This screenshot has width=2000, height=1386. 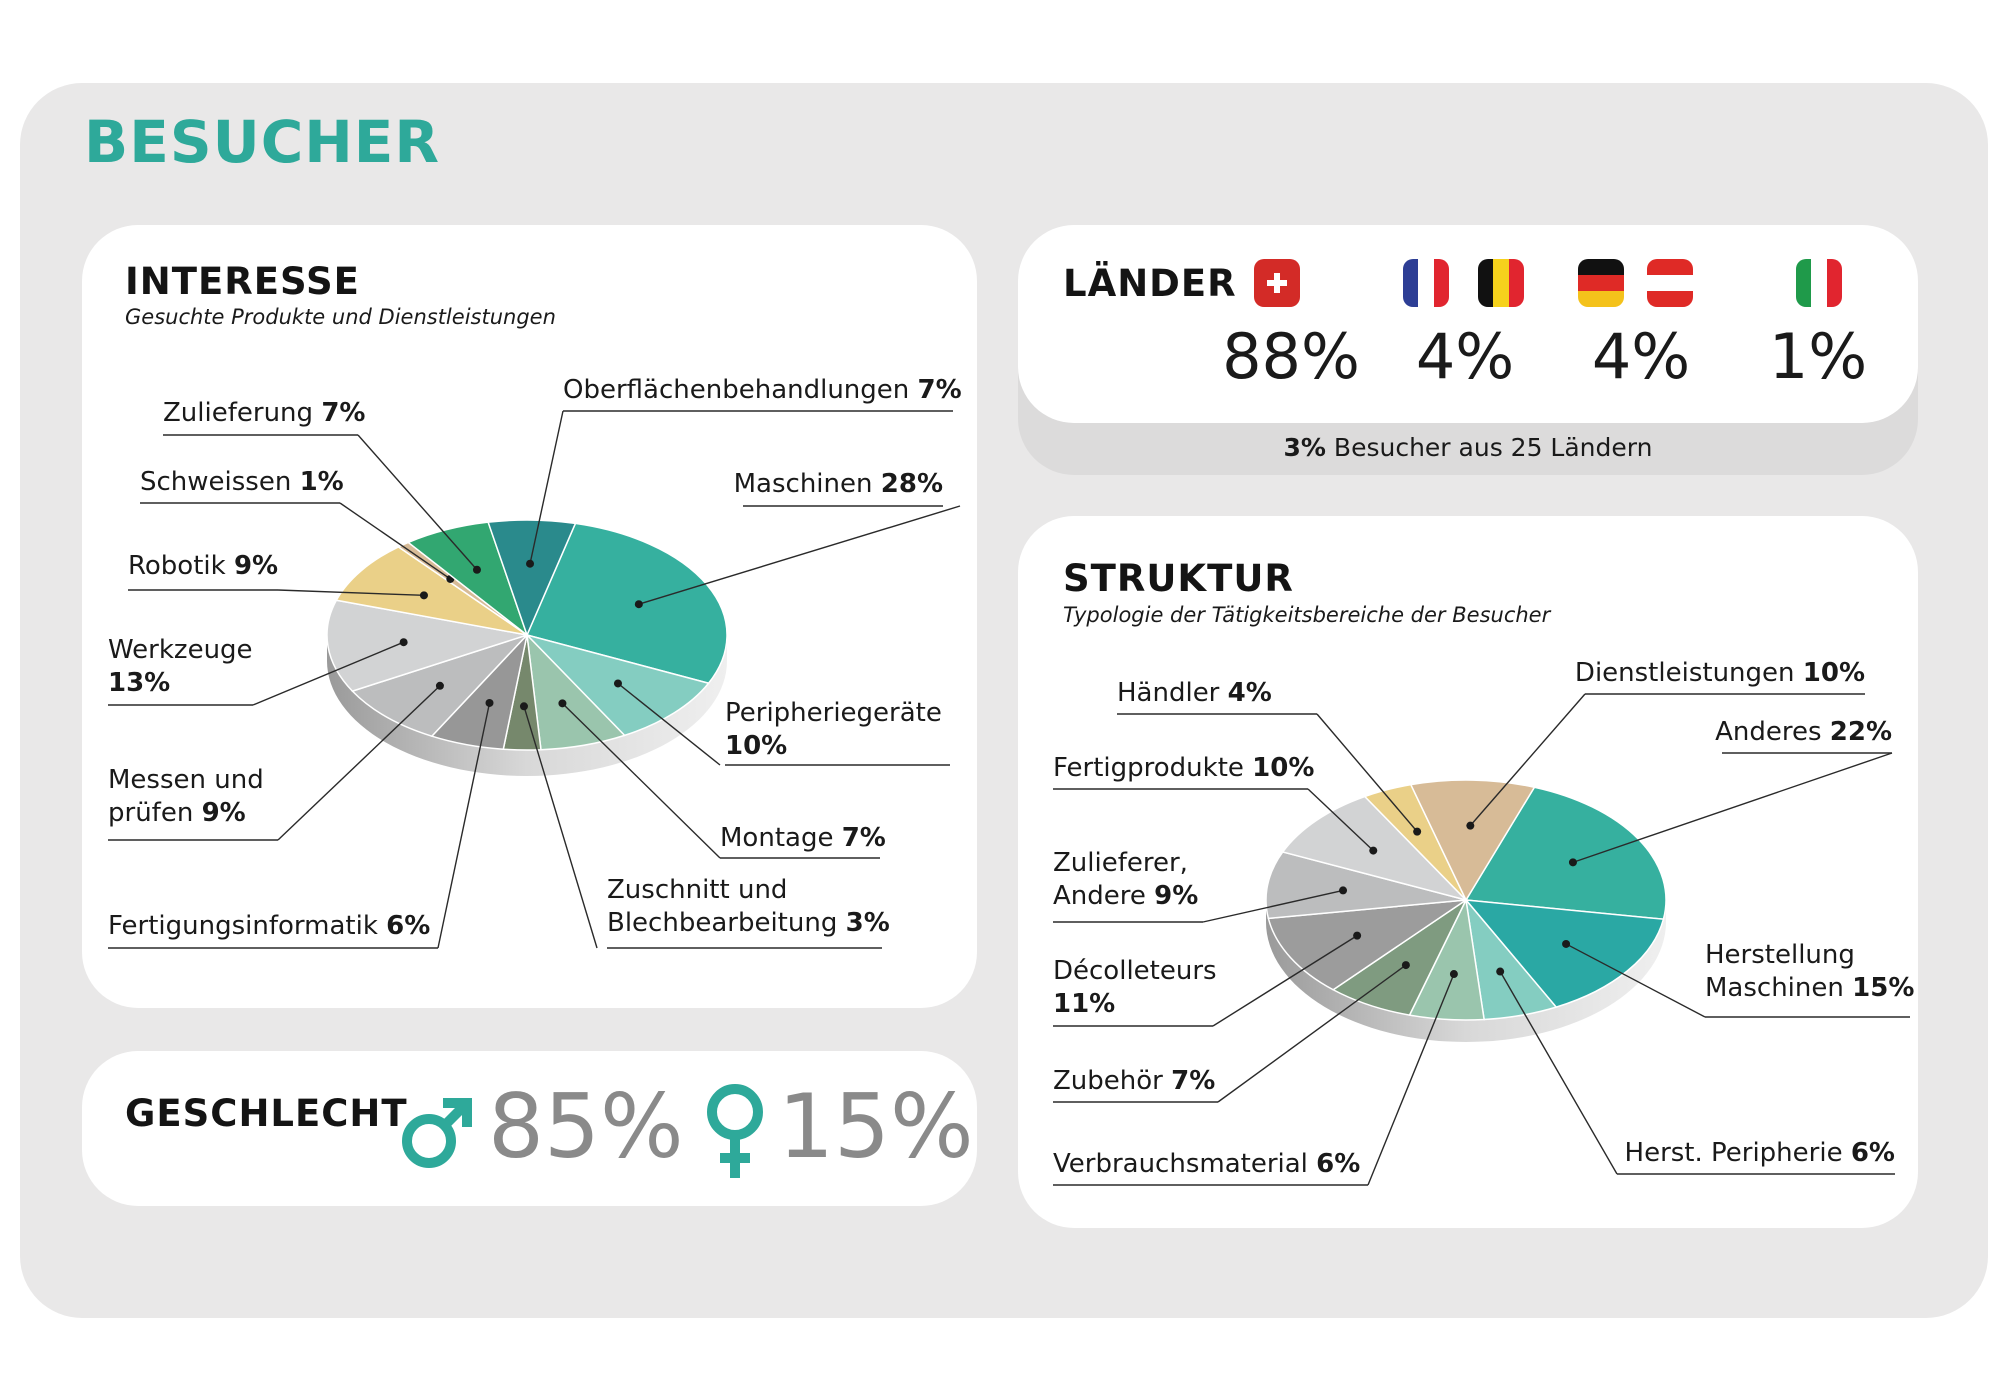 What do you see at coordinates (1135, 988) in the screenshot?
I see `slice-label: Décolleteurs 11%` at bounding box center [1135, 988].